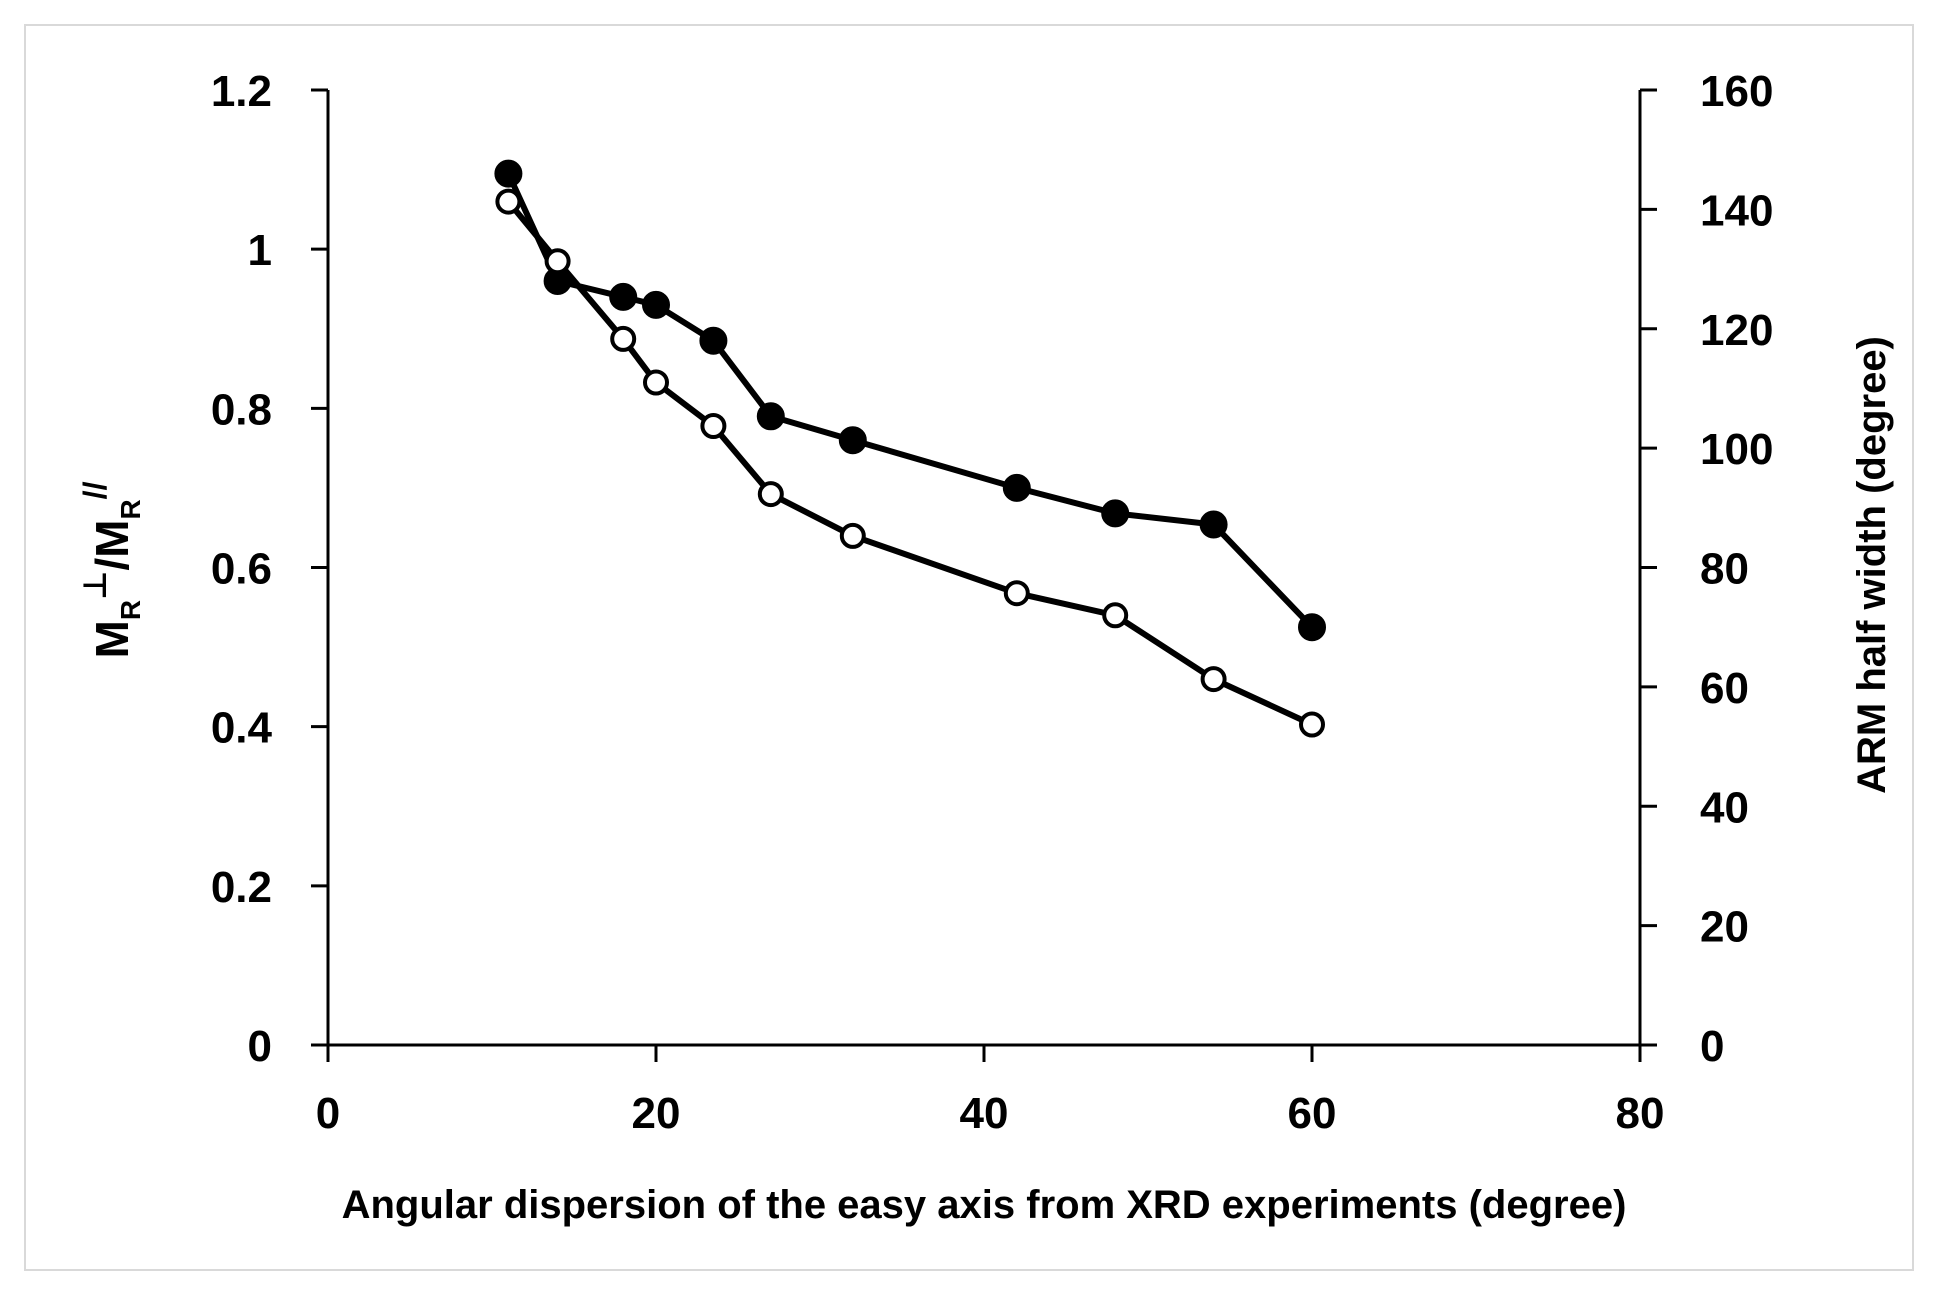 Image resolution: width=1938 pixels, height=1295 pixels. Describe the element at coordinates (1736, 210) in the screenshot. I see `y2-tick-label: 140` at that location.